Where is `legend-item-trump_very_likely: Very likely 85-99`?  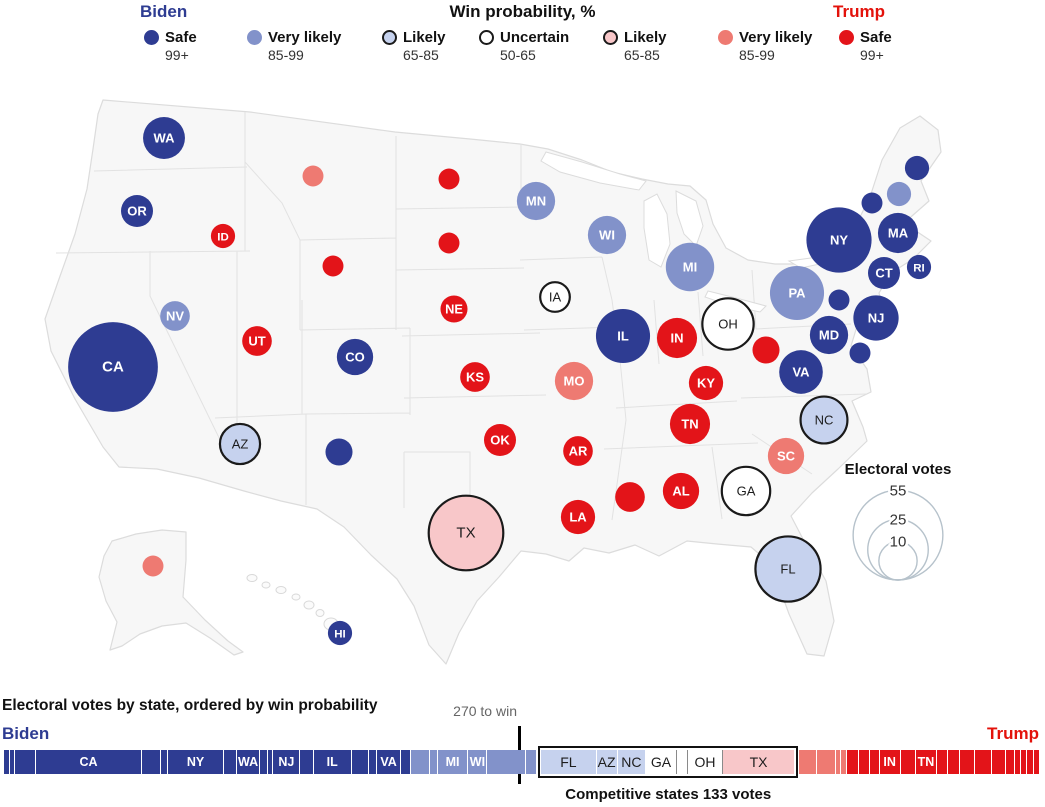
legend-item-trump_very_likely: Very likely 85-99 is located at coordinates (765, 46).